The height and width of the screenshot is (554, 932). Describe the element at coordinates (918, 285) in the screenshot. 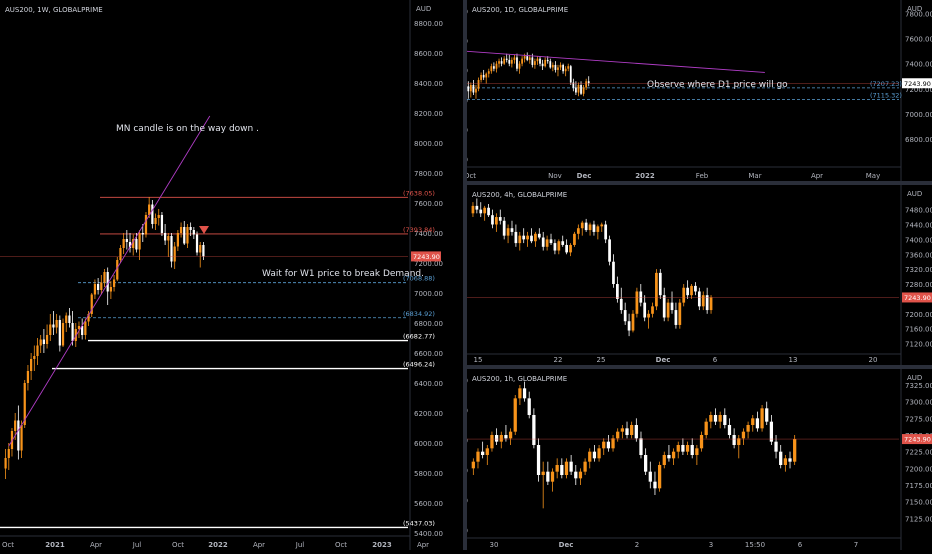

I see `price-tick-label: 7280.00` at that location.